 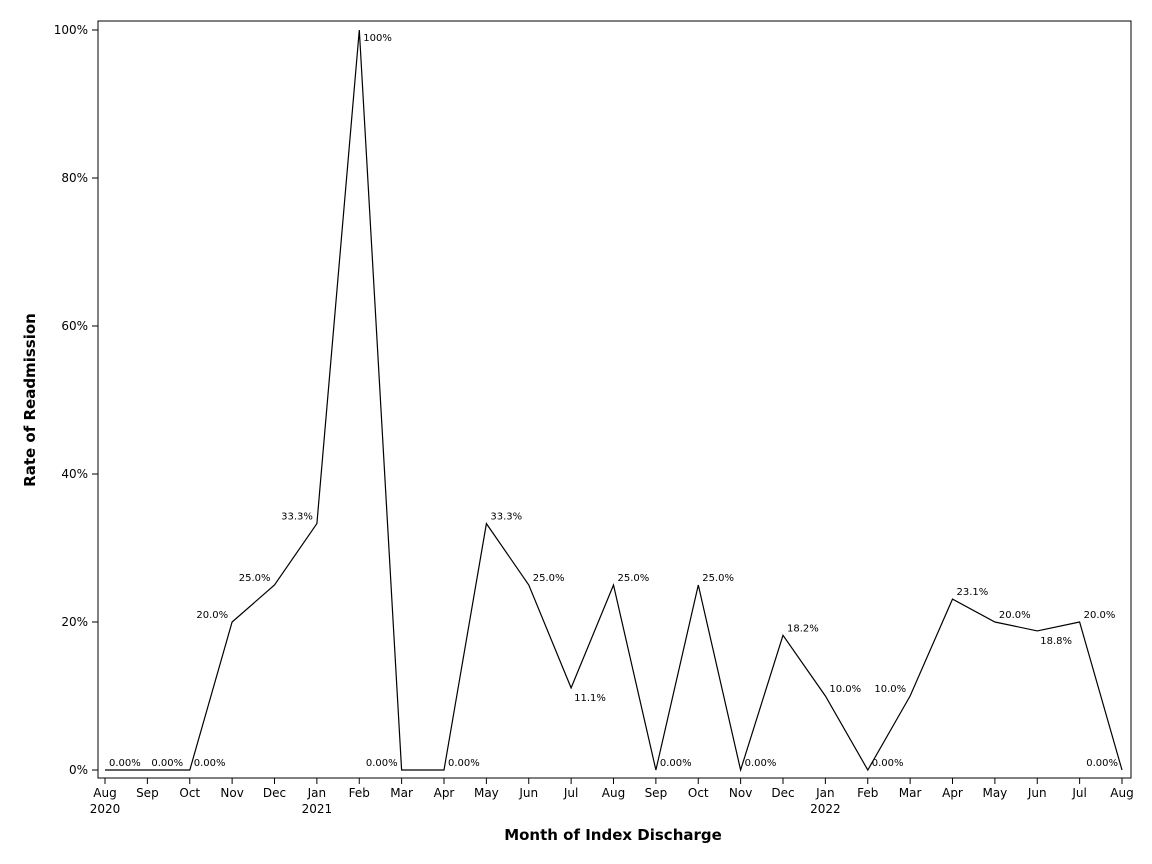 I want to click on data-label: 18.8%, so click(x=1056, y=641).